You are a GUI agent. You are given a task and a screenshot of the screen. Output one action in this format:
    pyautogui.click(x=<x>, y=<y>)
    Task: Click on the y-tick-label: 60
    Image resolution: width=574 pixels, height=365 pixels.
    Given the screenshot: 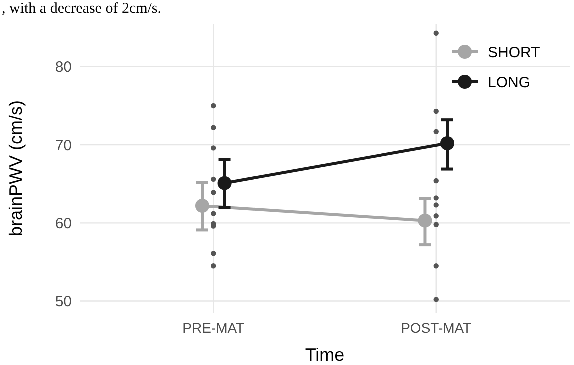 What is the action you would take?
    pyautogui.click(x=63, y=223)
    